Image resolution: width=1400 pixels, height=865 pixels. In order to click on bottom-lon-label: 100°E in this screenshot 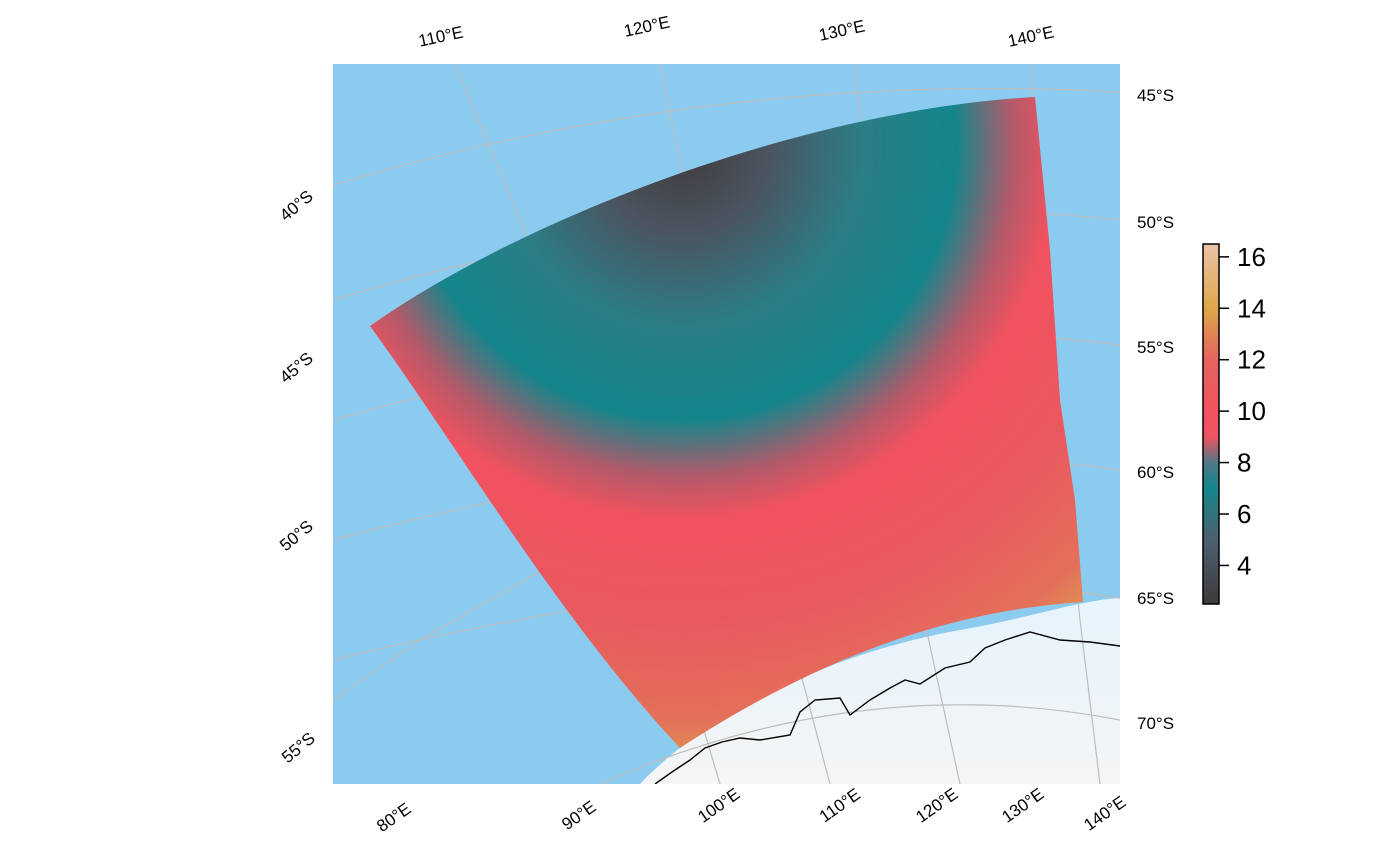, I will do `click(718, 805)`.